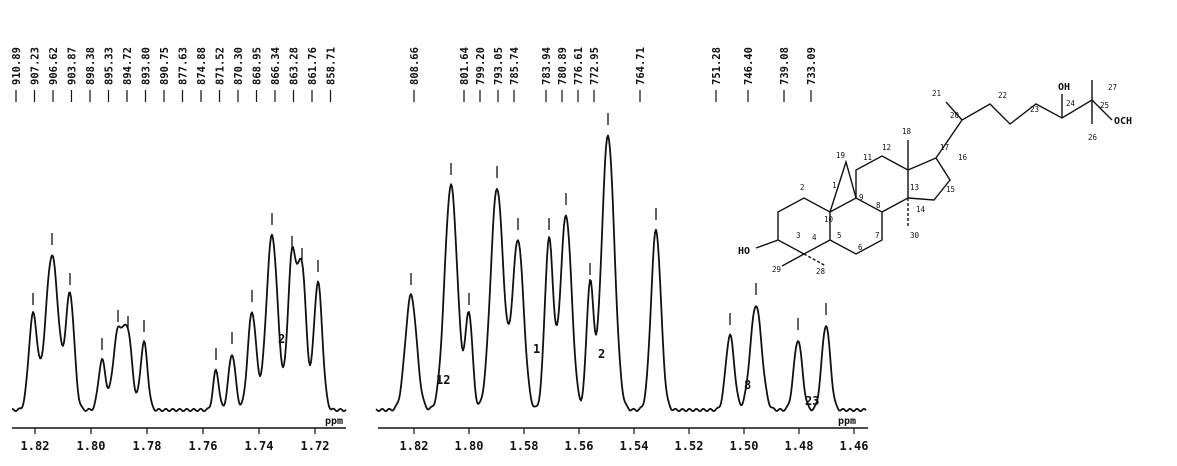  I want to click on peak-value-label: 776.61, so click(579, 66).